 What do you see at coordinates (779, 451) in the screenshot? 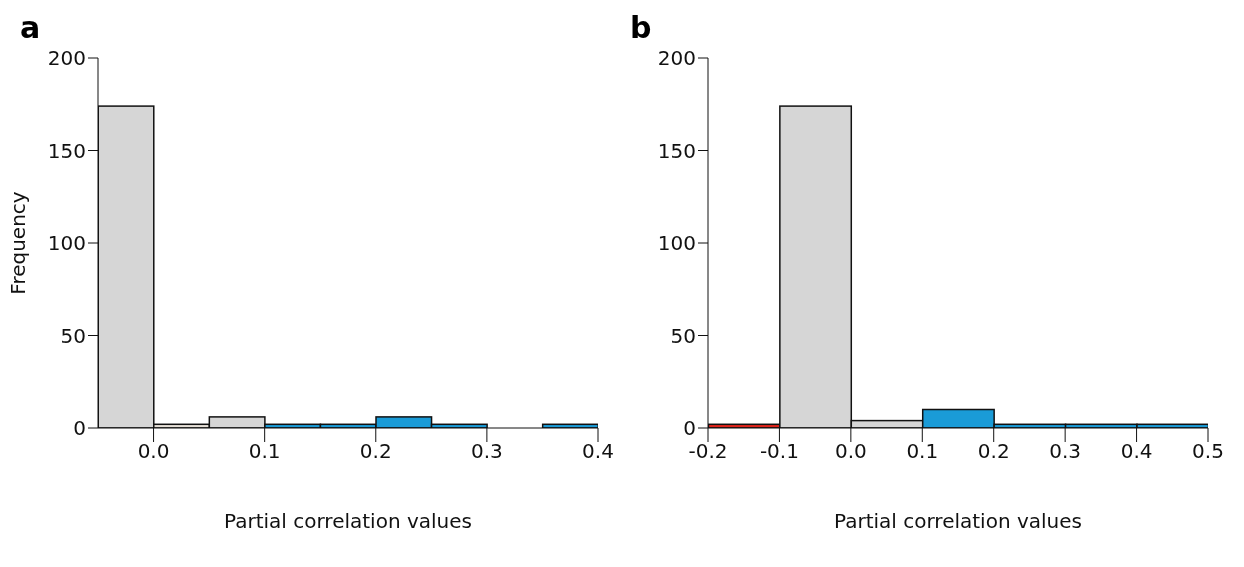
I see `x-tick-label: -0.1` at bounding box center [779, 451].